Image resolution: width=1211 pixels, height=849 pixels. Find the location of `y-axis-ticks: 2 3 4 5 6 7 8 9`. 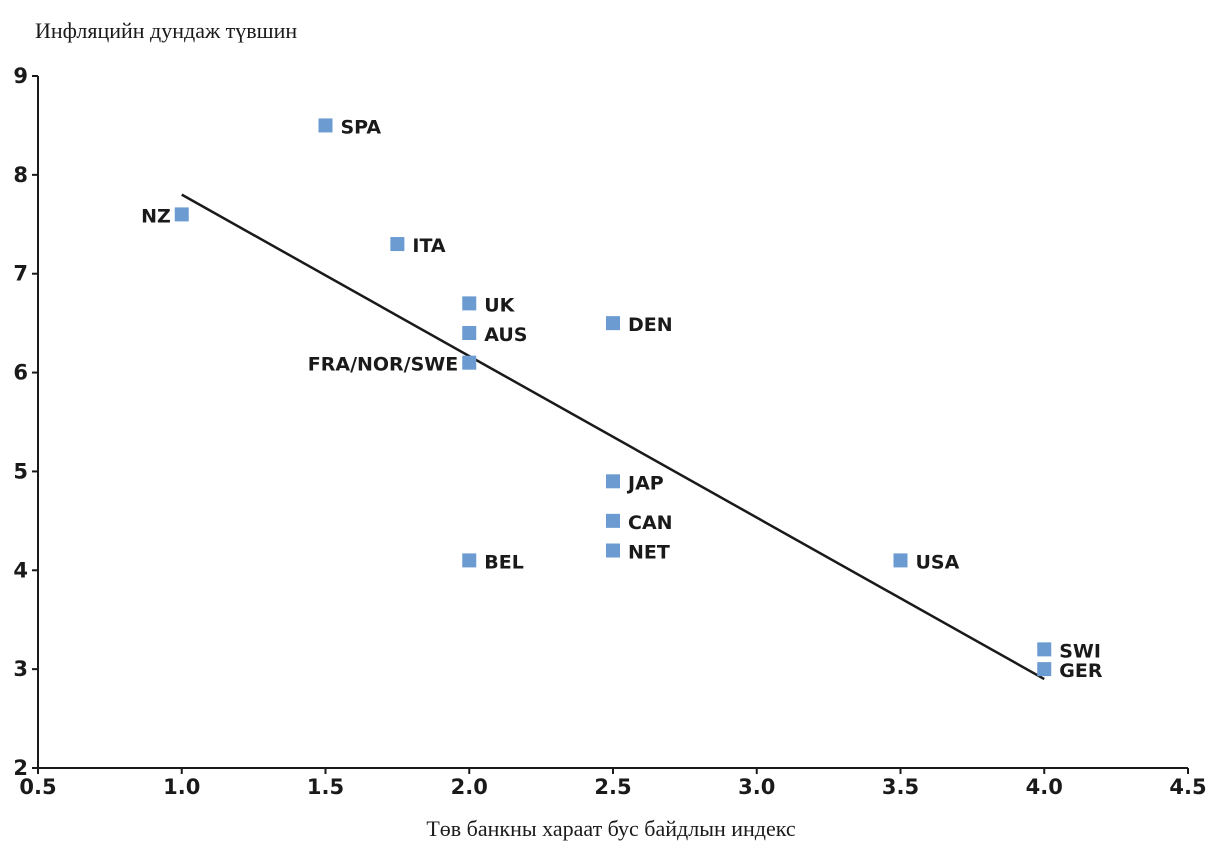

y-axis-ticks: 2 3 4 5 6 7 8 9 is located at coordinates (25, 422).